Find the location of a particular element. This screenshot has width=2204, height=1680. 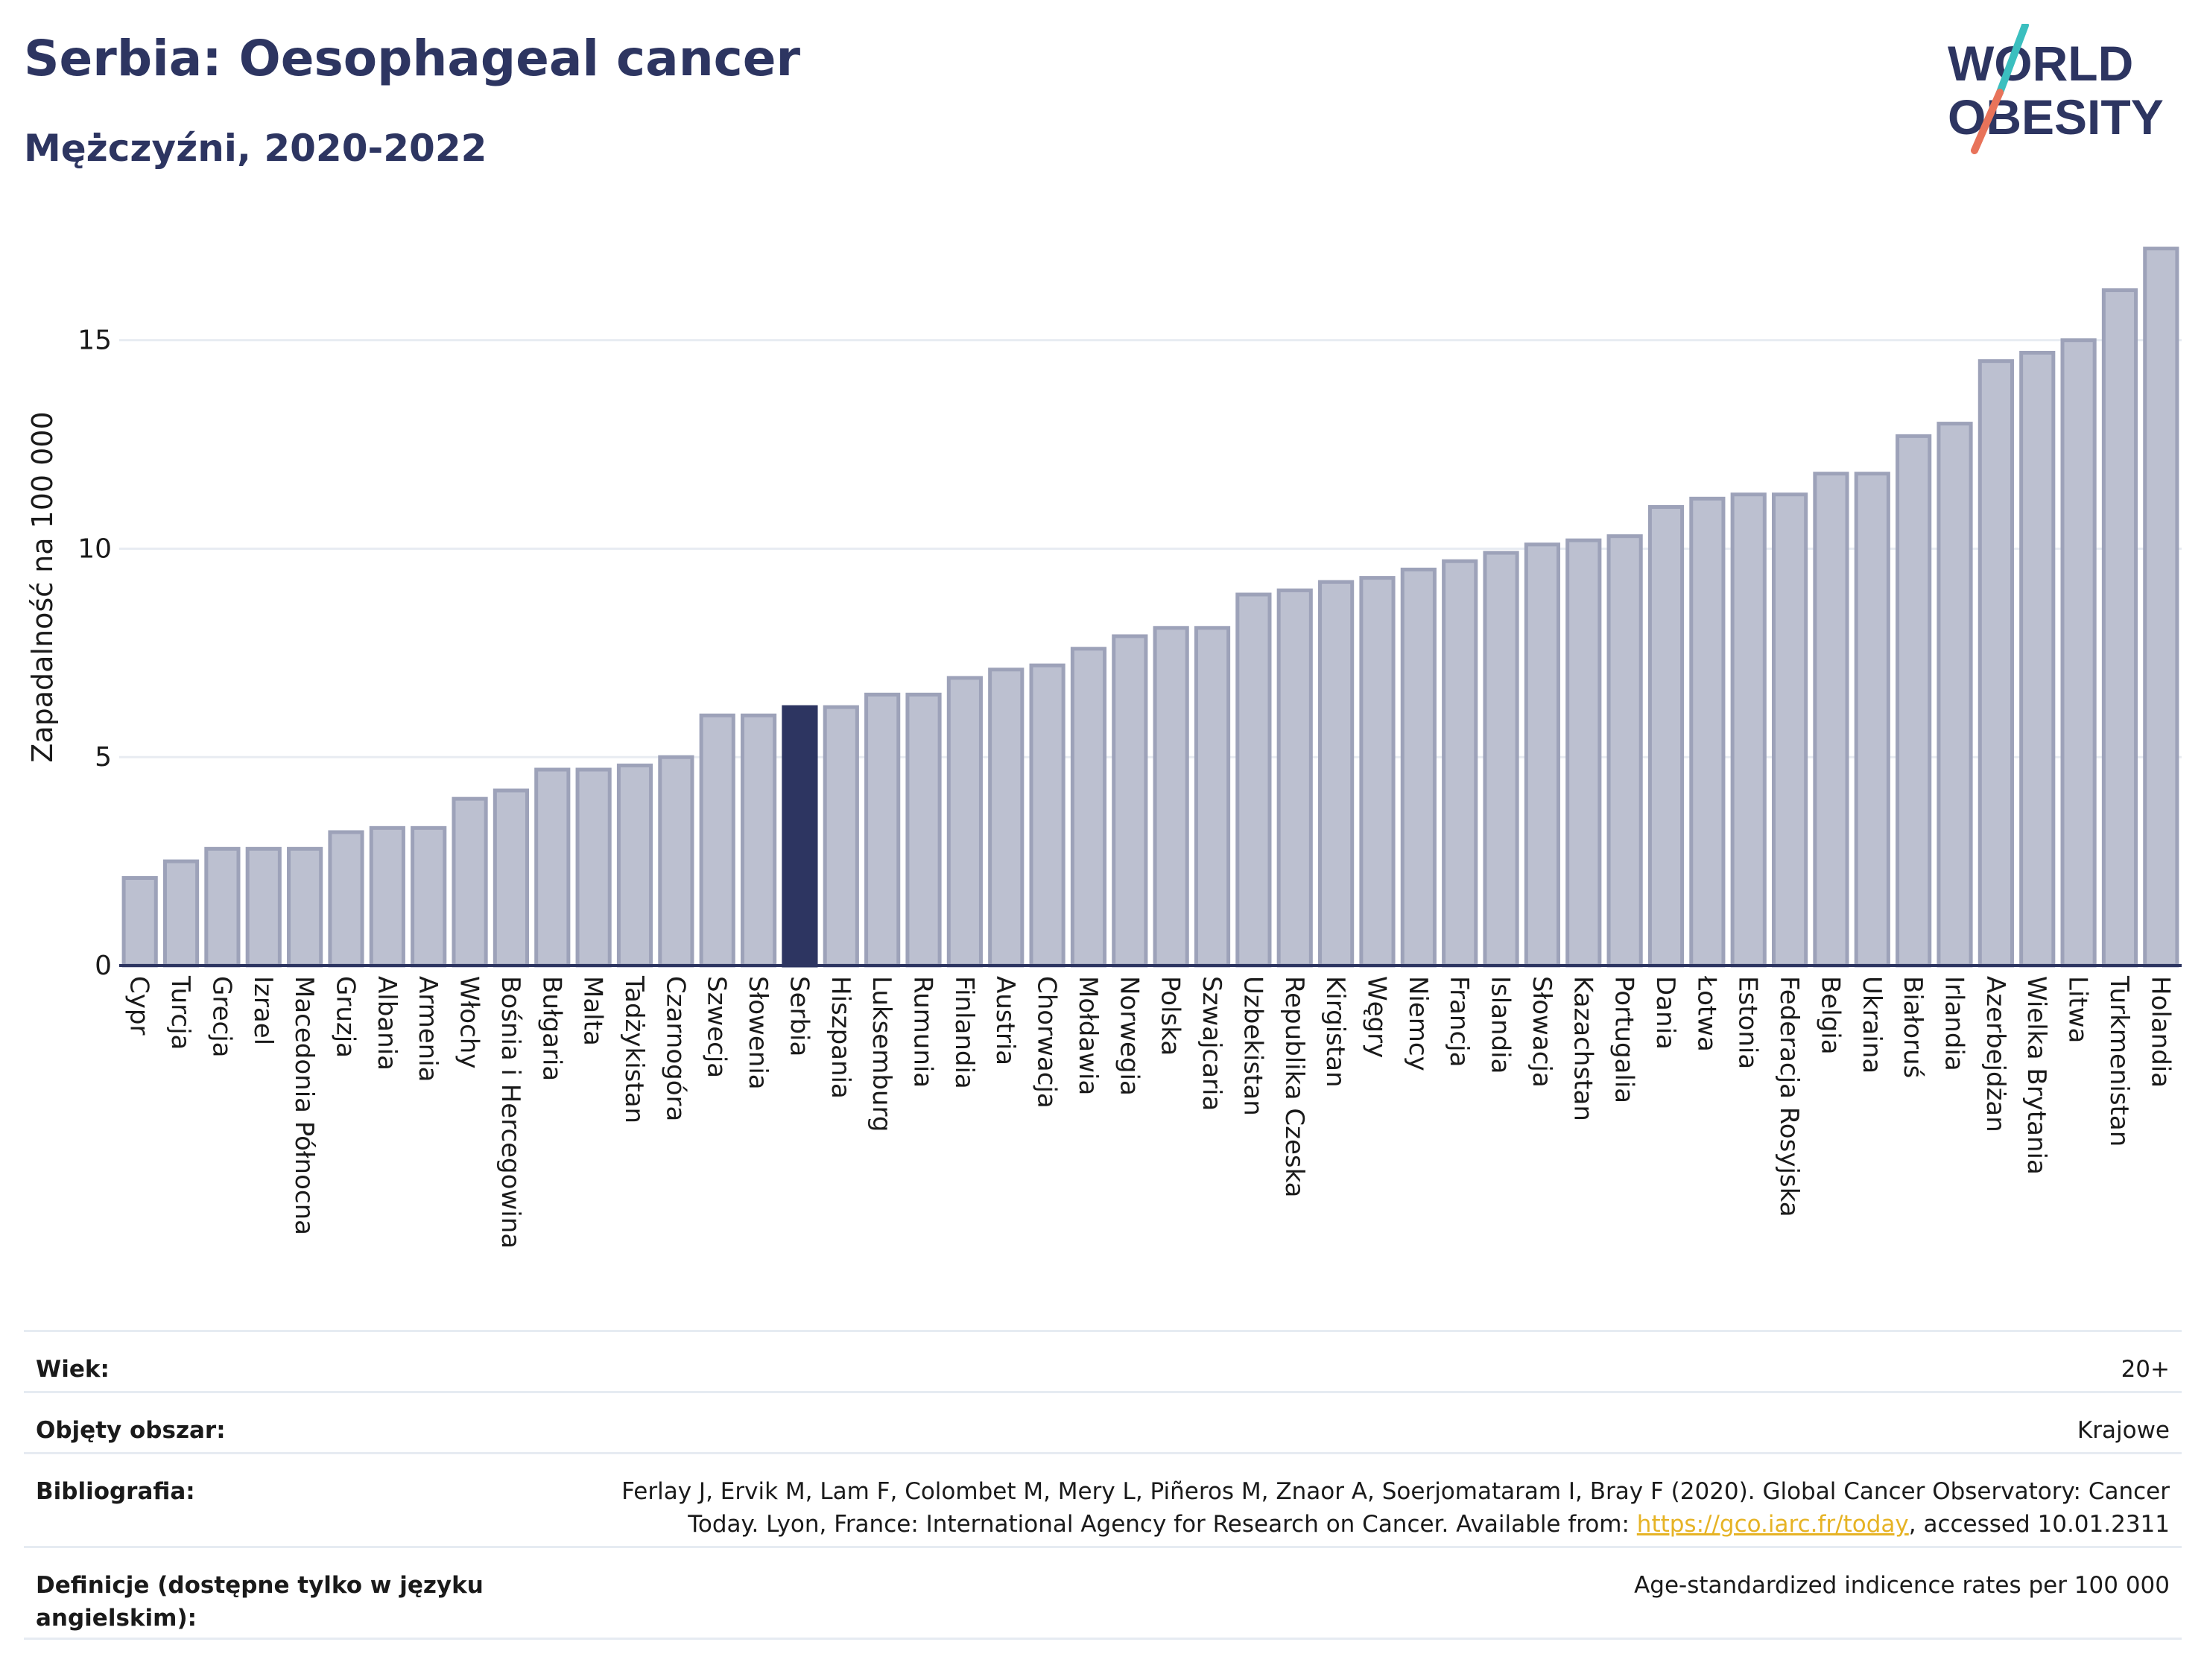

y-tick-label: 15 is located at coordinates (94, 341).